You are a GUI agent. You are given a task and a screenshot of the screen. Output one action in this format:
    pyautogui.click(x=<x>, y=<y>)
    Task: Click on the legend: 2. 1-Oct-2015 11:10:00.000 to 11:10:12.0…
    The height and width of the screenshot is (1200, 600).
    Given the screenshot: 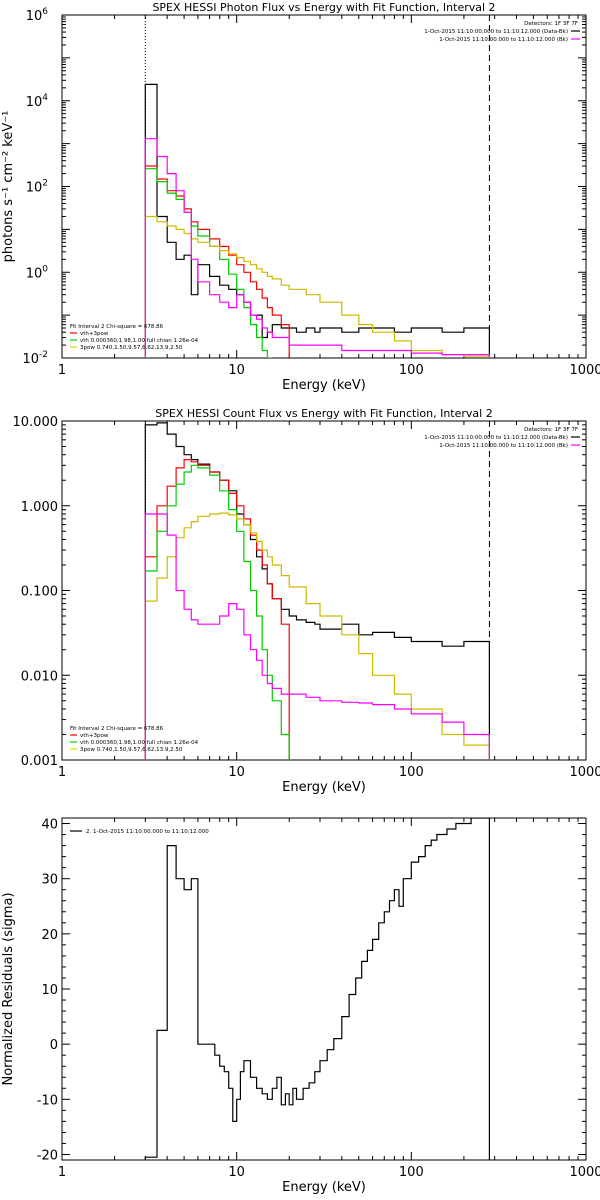 What is the action you would take?
    pyautogui.click(x=139, y=832)
    